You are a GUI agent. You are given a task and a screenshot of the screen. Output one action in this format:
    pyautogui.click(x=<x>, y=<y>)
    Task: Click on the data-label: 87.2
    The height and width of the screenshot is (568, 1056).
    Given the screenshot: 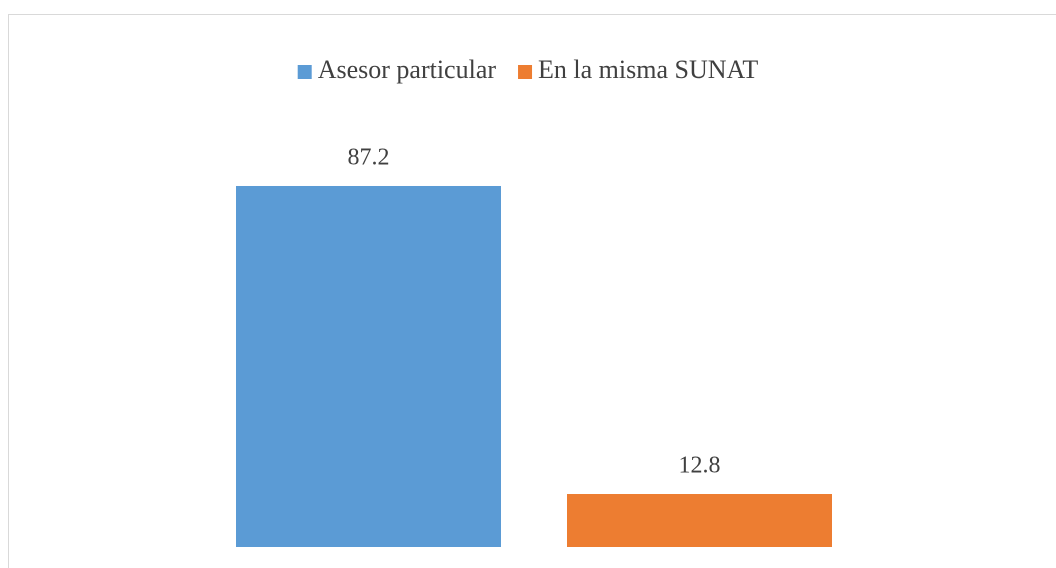 What is the action you would take?
    pyautogui.click(x=369, y=157)
    